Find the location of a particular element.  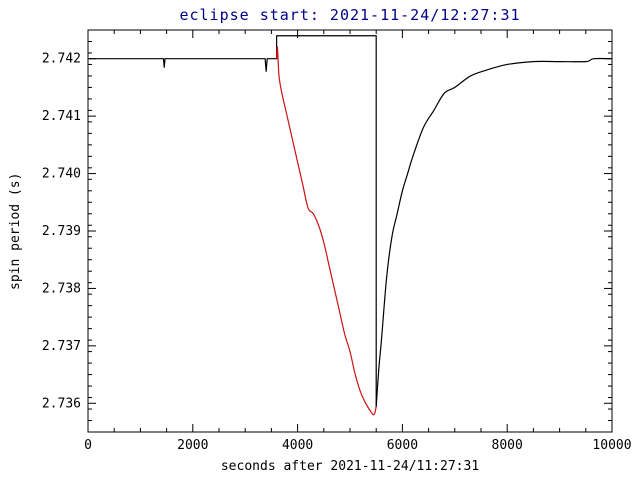

x-tick-label: 2000 is located at coordinates (192, 445).